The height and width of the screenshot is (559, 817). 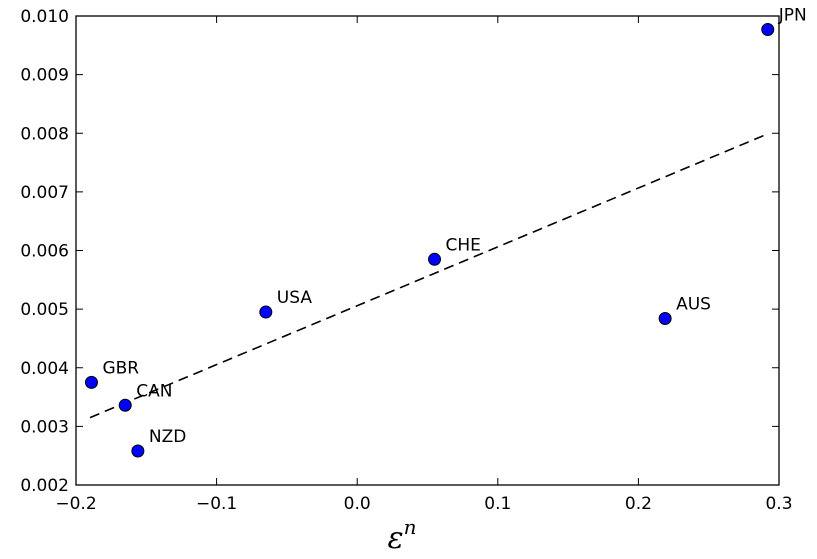 I want to click on point-usa, so click(x=266, y=312).